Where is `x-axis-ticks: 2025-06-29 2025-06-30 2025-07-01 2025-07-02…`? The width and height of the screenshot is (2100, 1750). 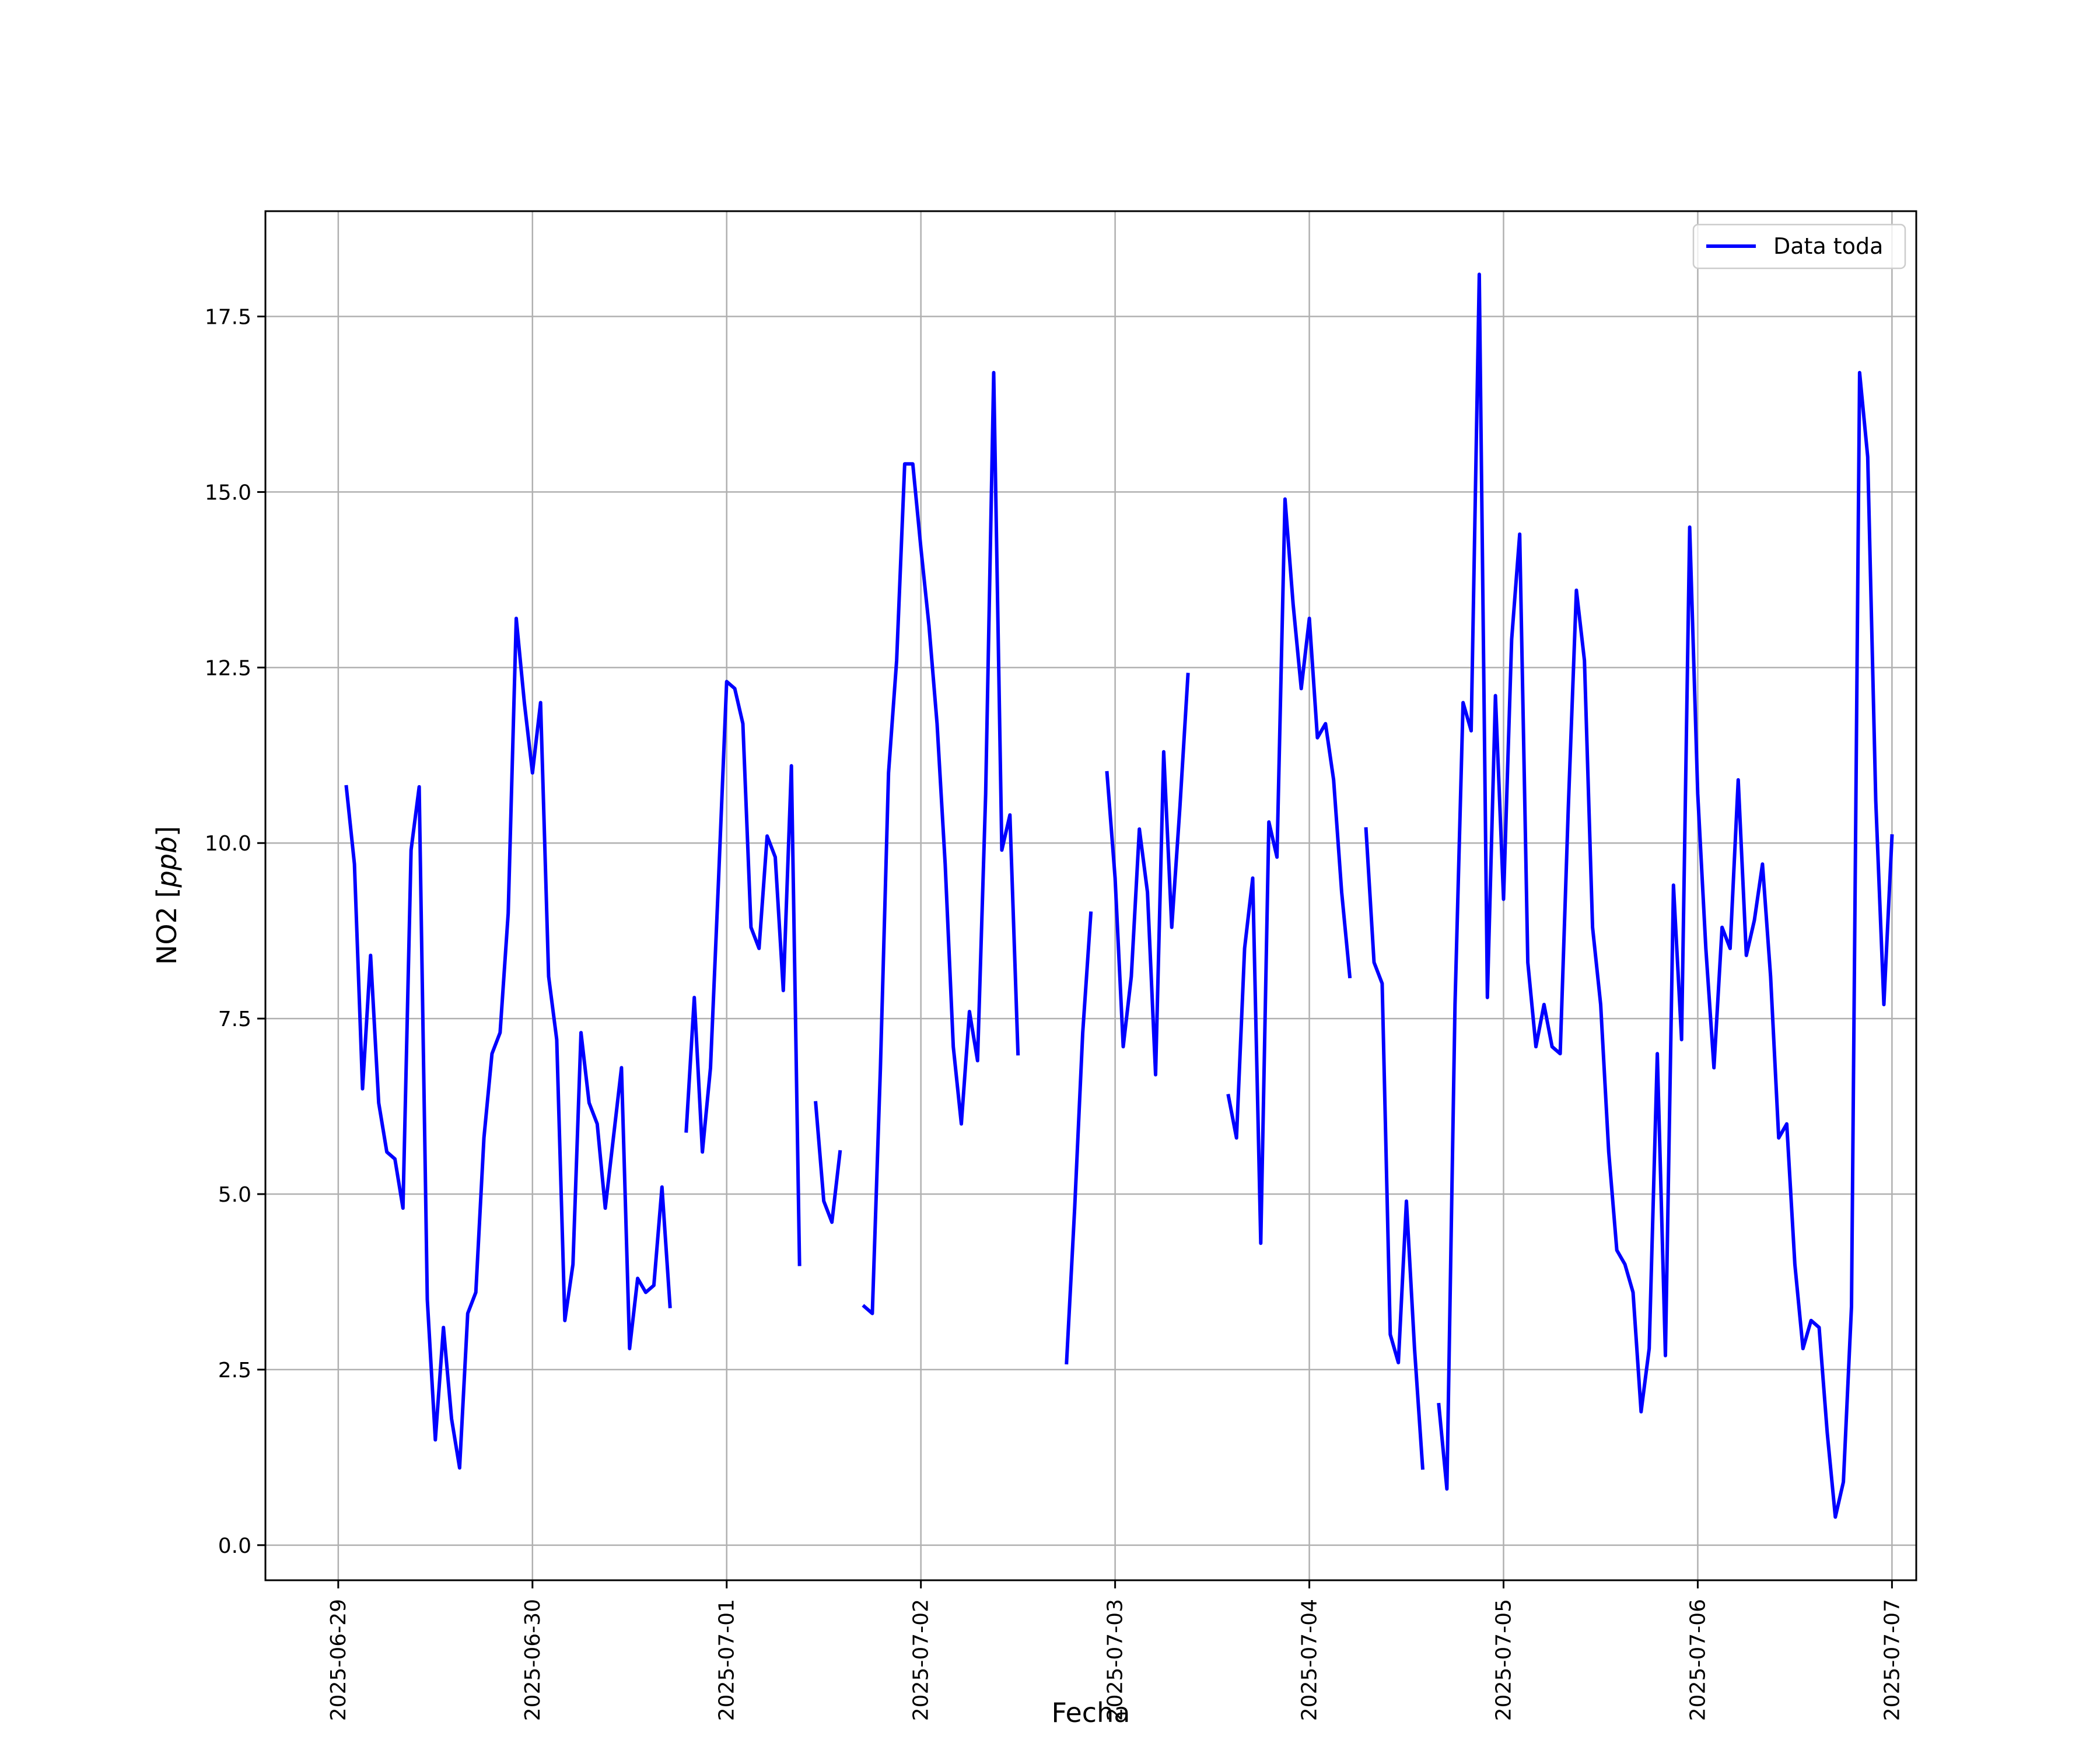
x-axis-ticks: 2025-06-29 2025-06-30 2025-07-01 2025-07-02… is located at coordinates (1115, 1650).